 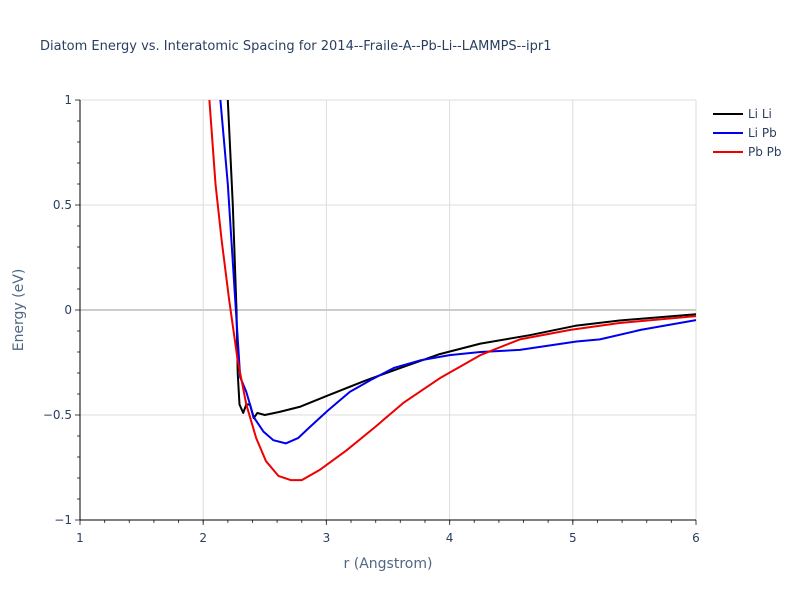 I want to click on y-tick-label: 0, so click(x=68, y=310).